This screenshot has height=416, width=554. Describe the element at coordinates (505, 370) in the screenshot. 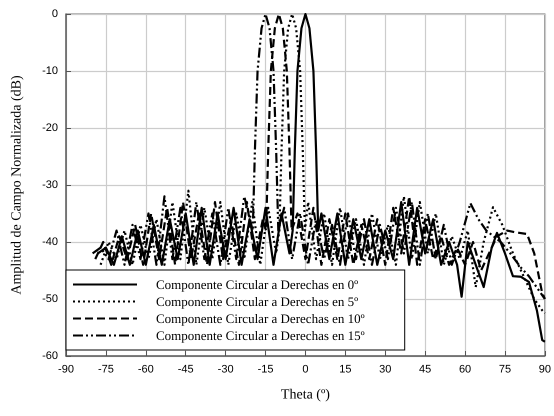

I see `x-tick-label: 75` at that location.